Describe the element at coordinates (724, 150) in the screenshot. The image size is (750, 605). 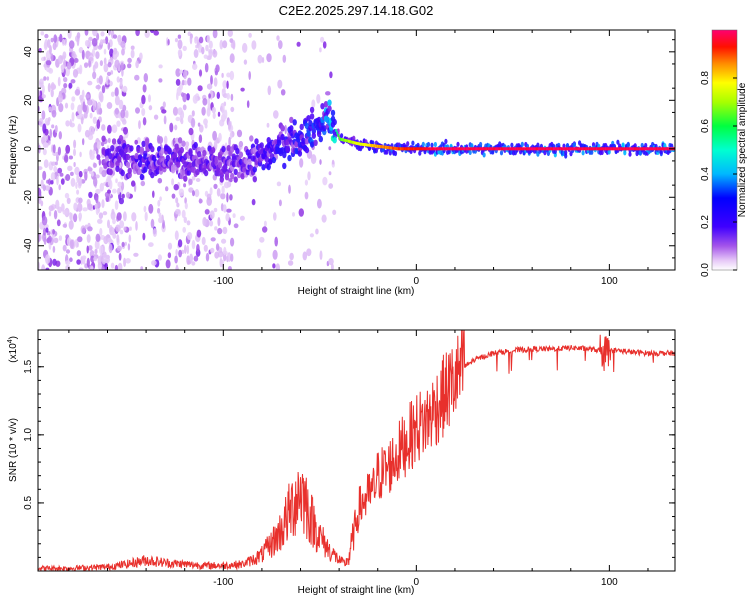
I see `colorbar-frame` at that location.